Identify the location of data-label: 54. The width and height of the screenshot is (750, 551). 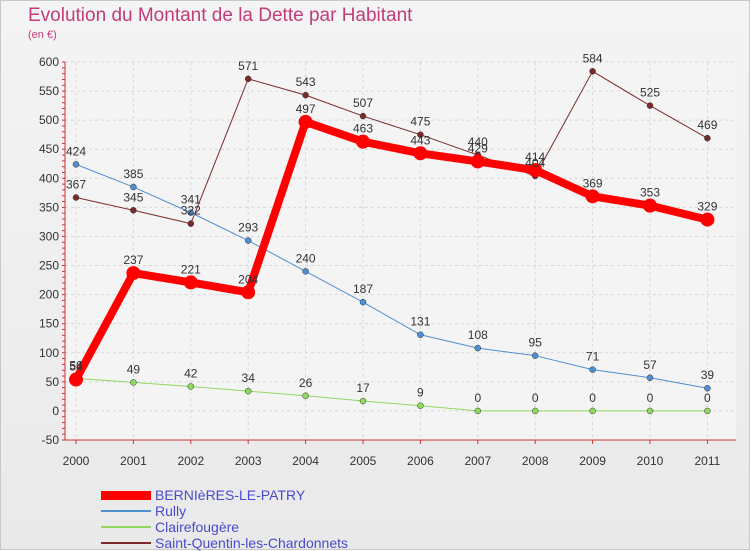
(76, 367).